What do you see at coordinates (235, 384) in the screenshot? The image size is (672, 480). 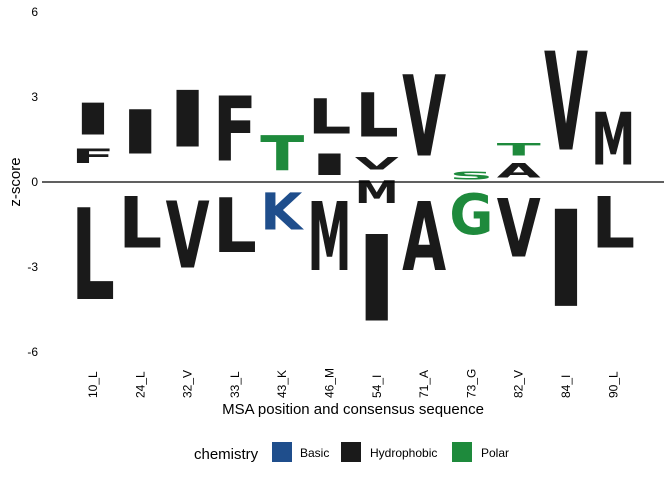 I see `x-tick-label: 33_L` at bounding box center [235, 384].